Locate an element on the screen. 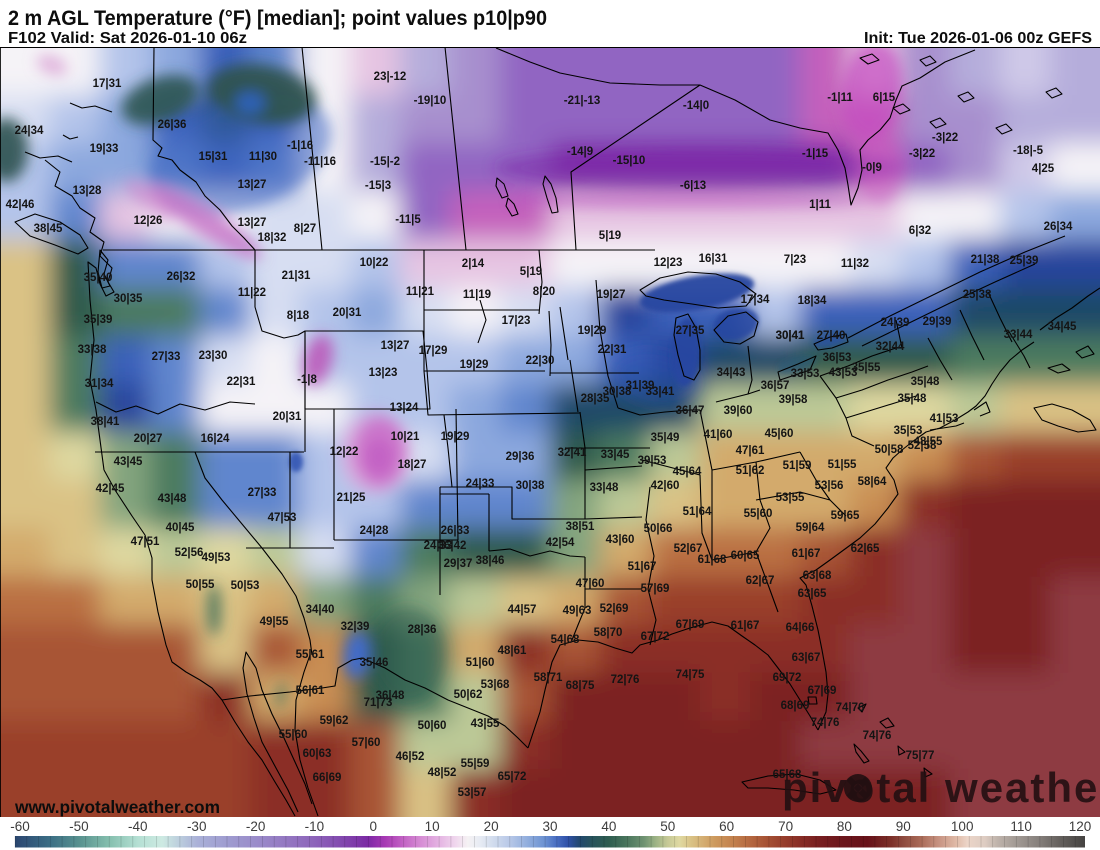  svg-text: 36|57 is located at coordinates (775, 386).